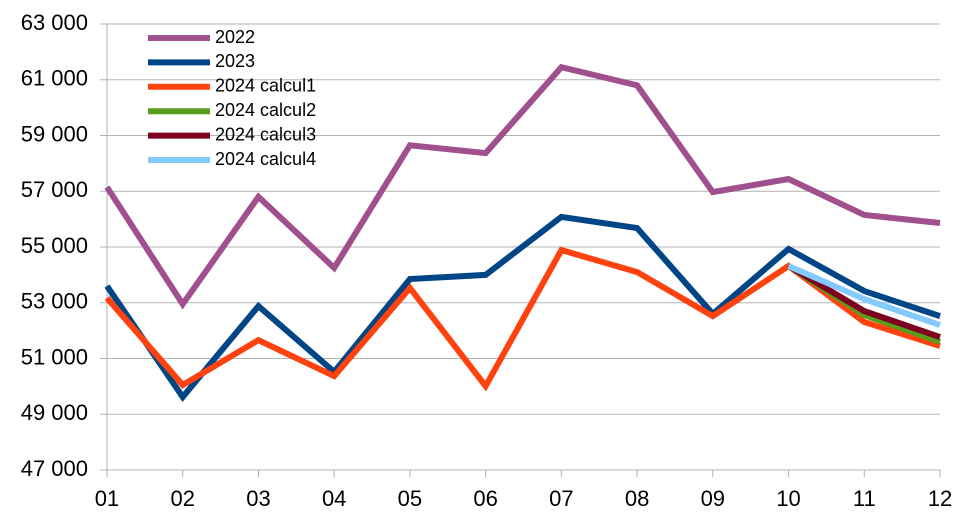 The width and height of the screenshot is (958, 516). What do you see at coordinates (54, 356) in the screenshot?
I see `y-tick-label: 51 000` at bounding box center [54, 356].